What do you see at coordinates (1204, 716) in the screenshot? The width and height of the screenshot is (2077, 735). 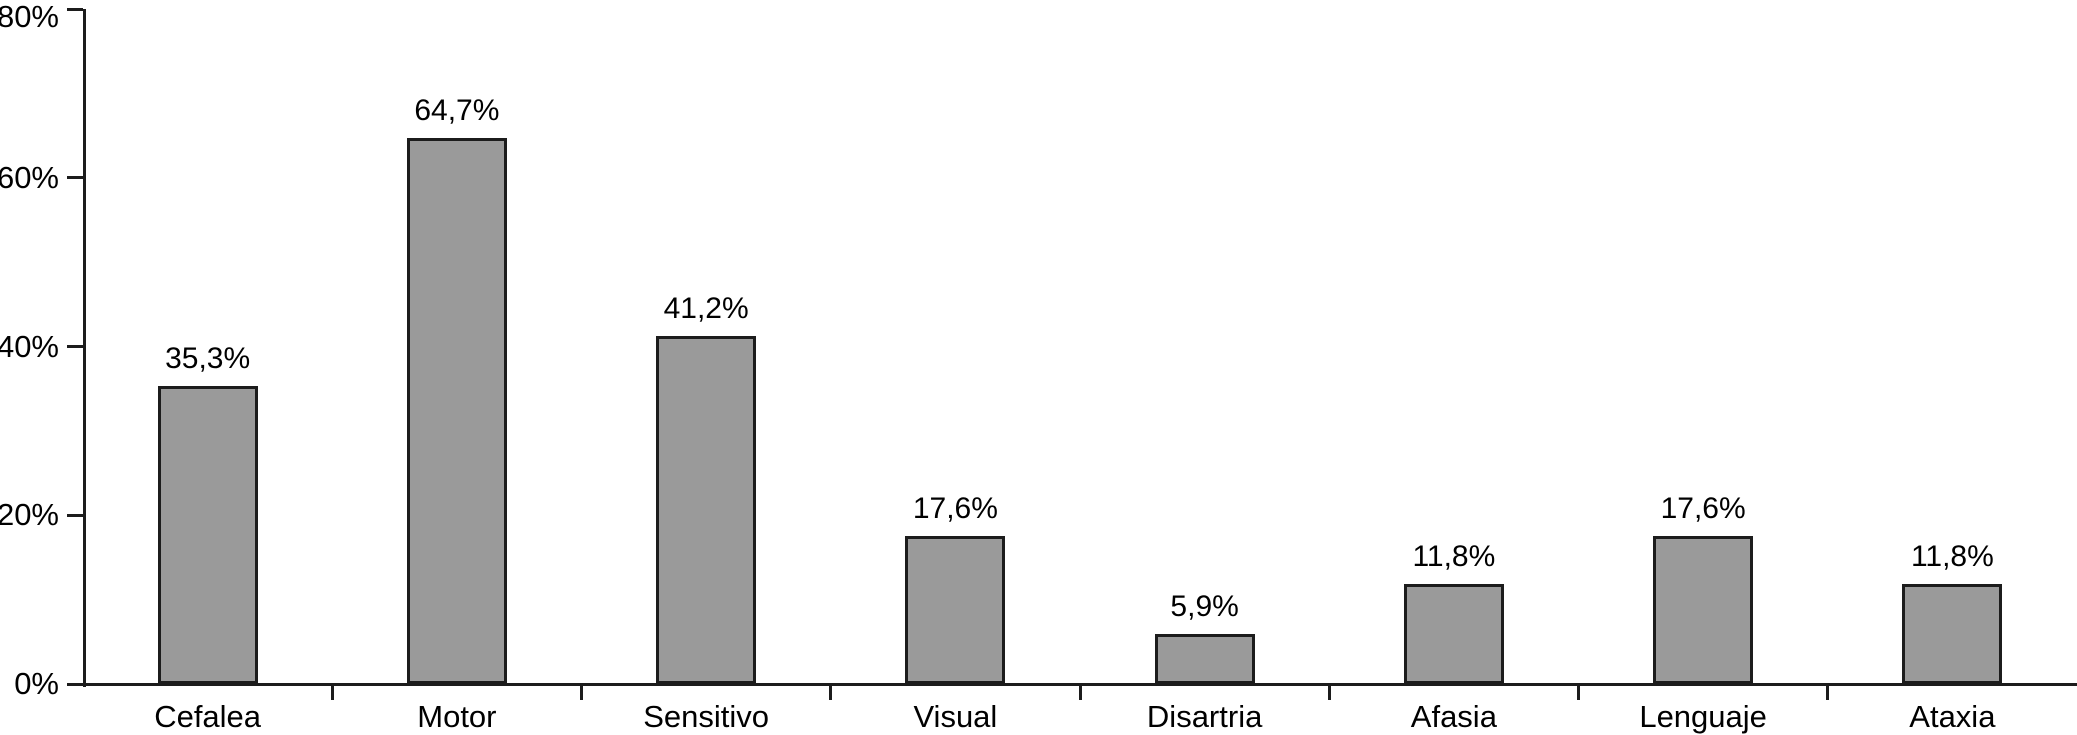 I see `x-axis-category-label: Disartria` at bounding box center [1204, 716].